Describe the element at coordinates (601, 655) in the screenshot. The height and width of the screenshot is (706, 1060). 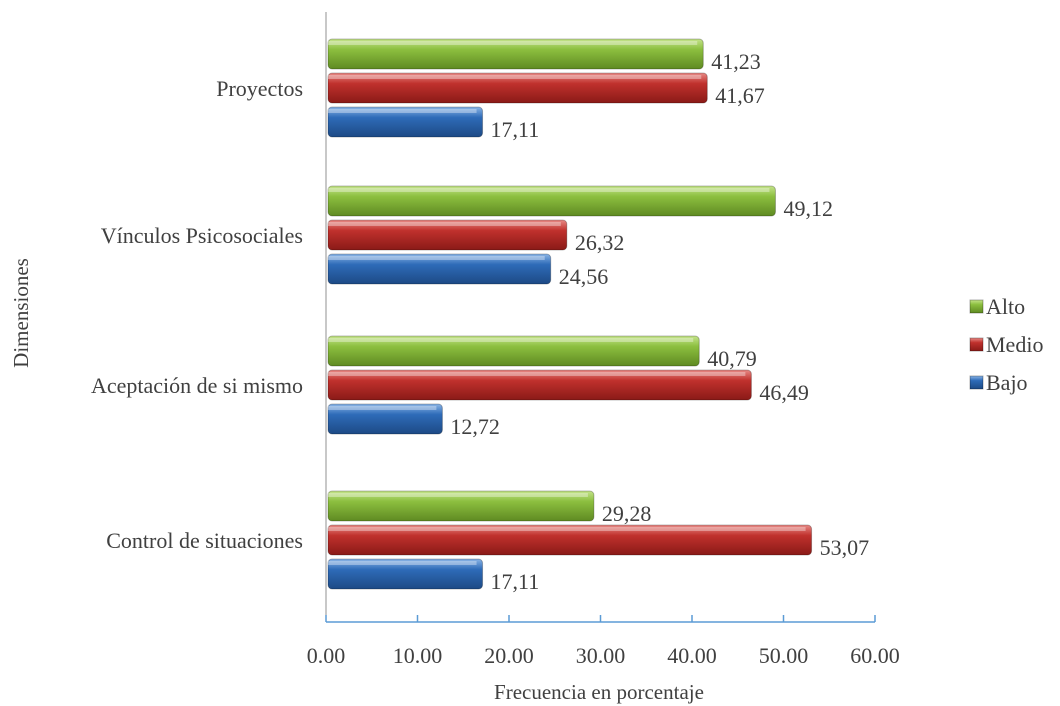
I see `x-tick-label: 30.00` at that location.